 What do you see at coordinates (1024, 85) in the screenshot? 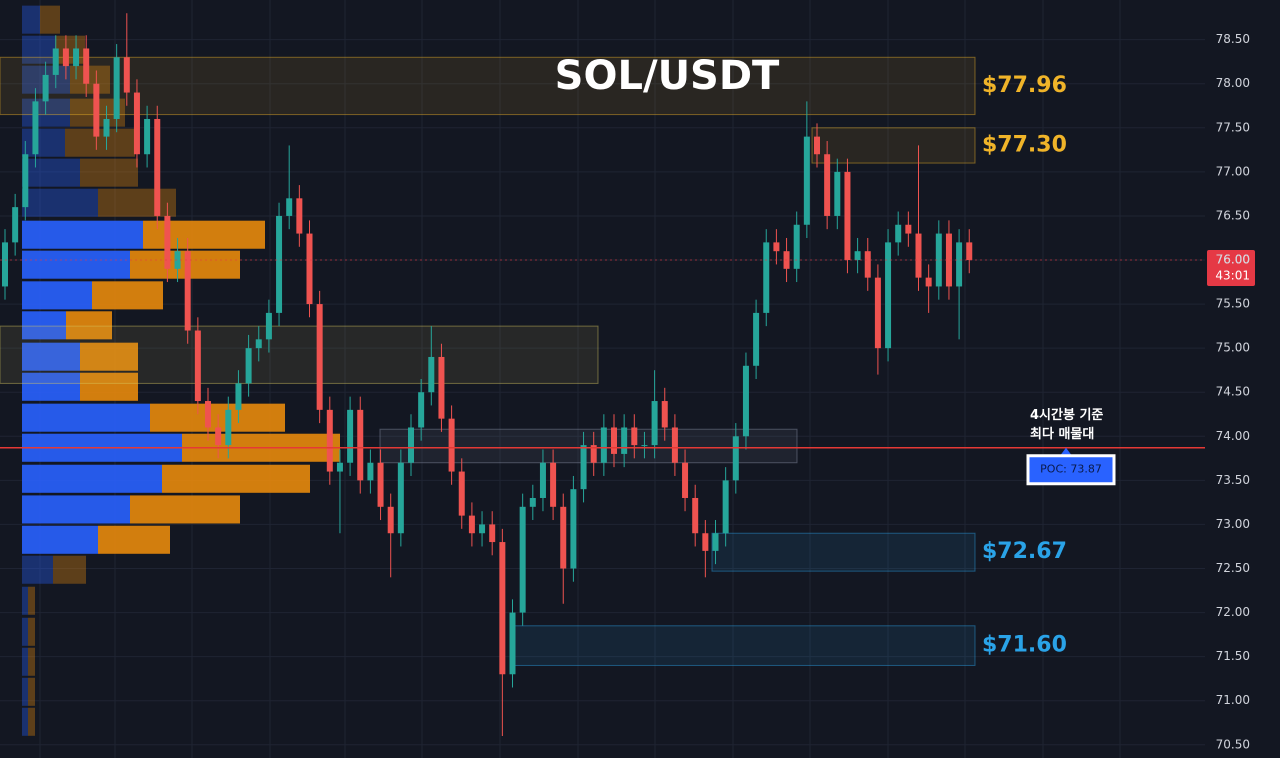
I see `zone-label: $77.96` at bounding box center [1024, 85].